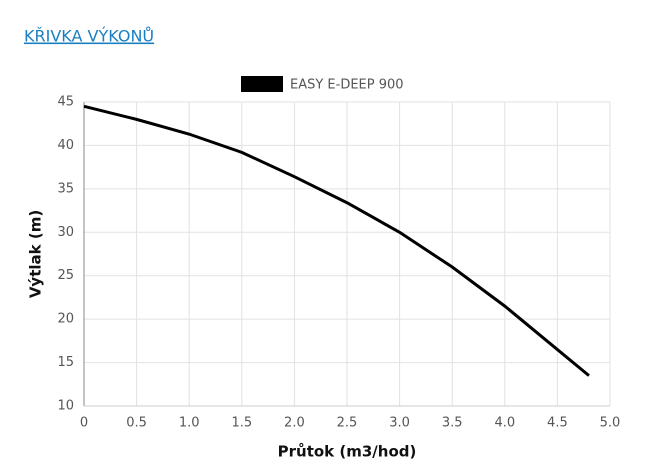 The height and width of the screenshot is (471, 645). I want to click on x-tick-label: 5.0, so click(610, 423).